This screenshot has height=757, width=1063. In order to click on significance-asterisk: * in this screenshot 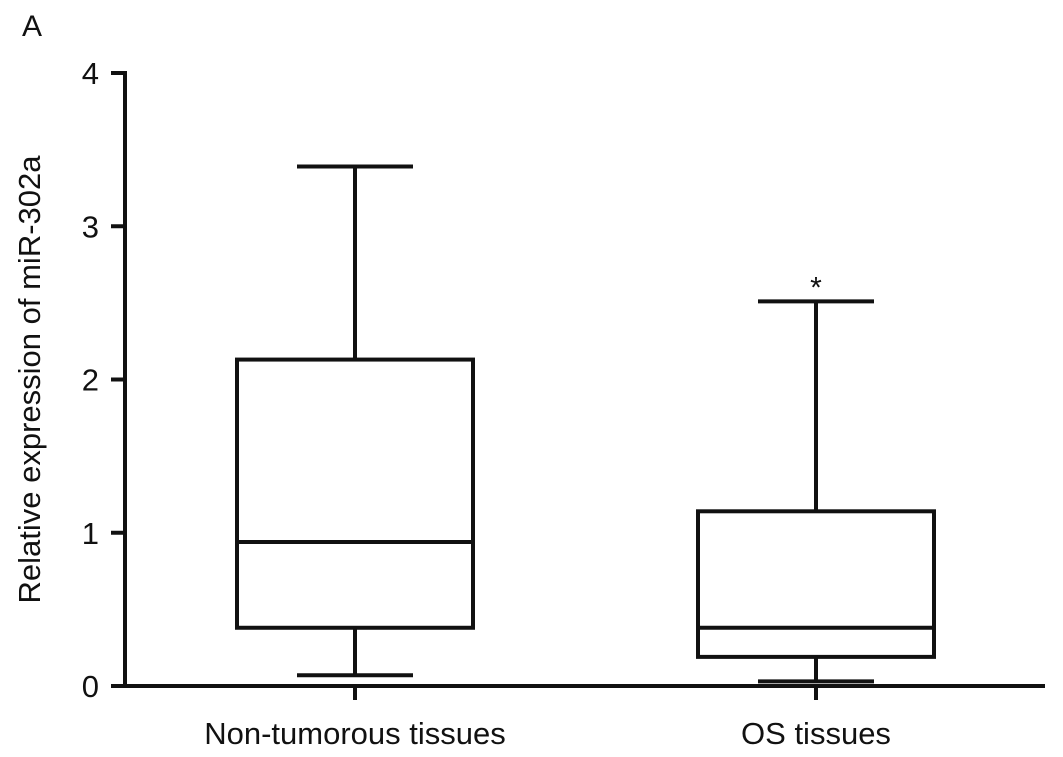, I will do `click(816, 287)`.